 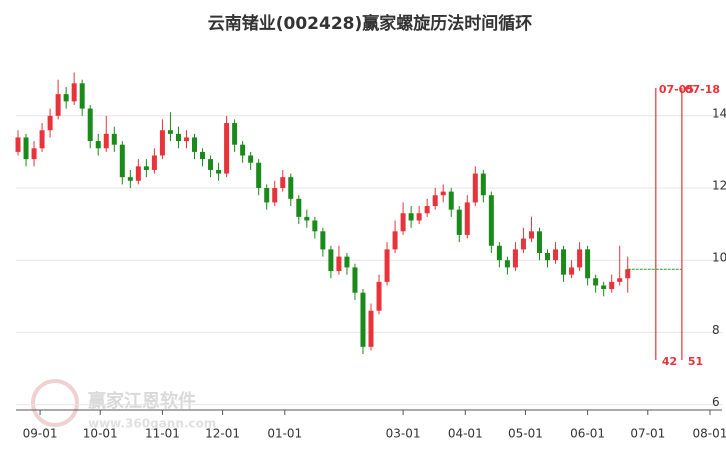 I want to click on x-tick-label: 07-01, so click(x=647, y=434).